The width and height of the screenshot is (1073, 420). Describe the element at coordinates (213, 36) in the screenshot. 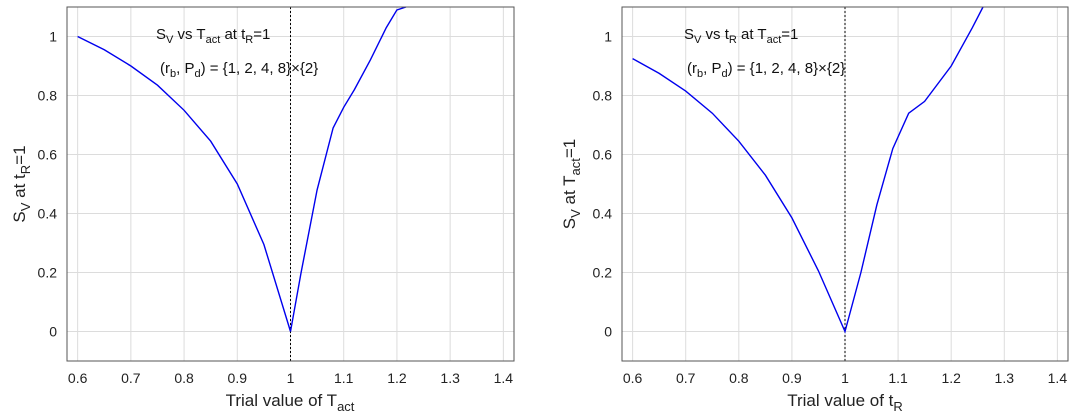

I see `annotation-title-left: SV vs Tact at tR=1` at that location.